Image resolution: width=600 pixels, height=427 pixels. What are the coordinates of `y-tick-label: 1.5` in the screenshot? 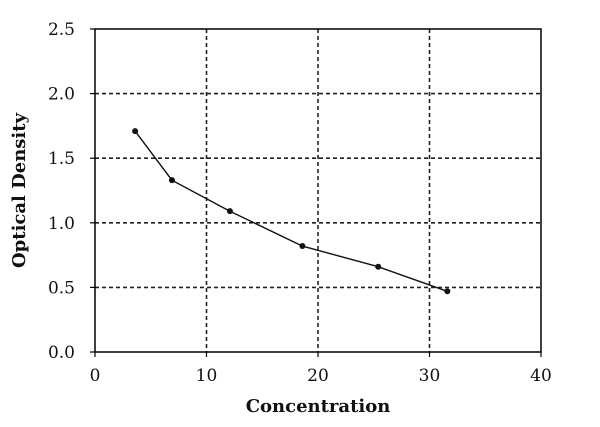 It's located at (61, 159).